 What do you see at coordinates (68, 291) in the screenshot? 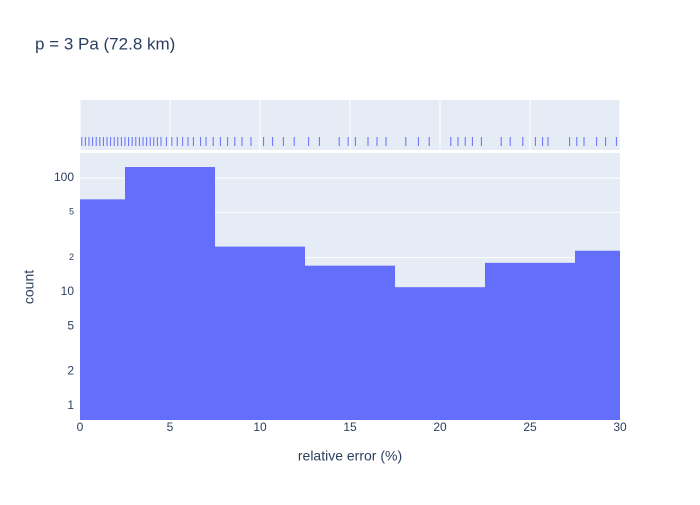
I see `y-tick-label: 10` at bounding box center [68, 291].